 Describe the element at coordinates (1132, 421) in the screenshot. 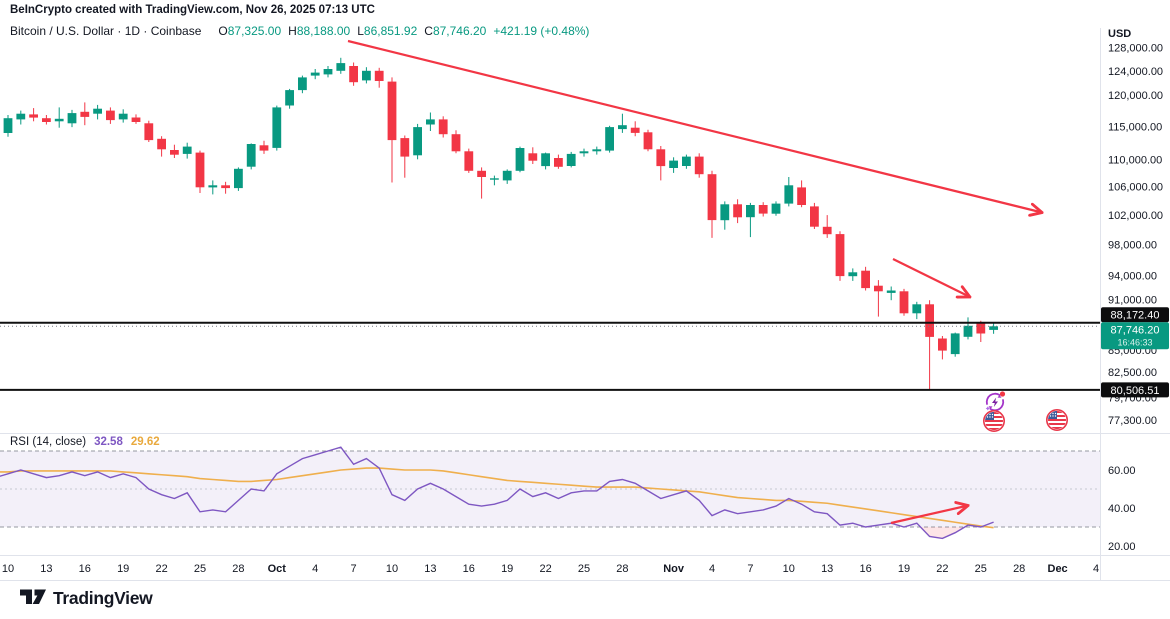

I see `svg-text: 77,300.00` at that location.